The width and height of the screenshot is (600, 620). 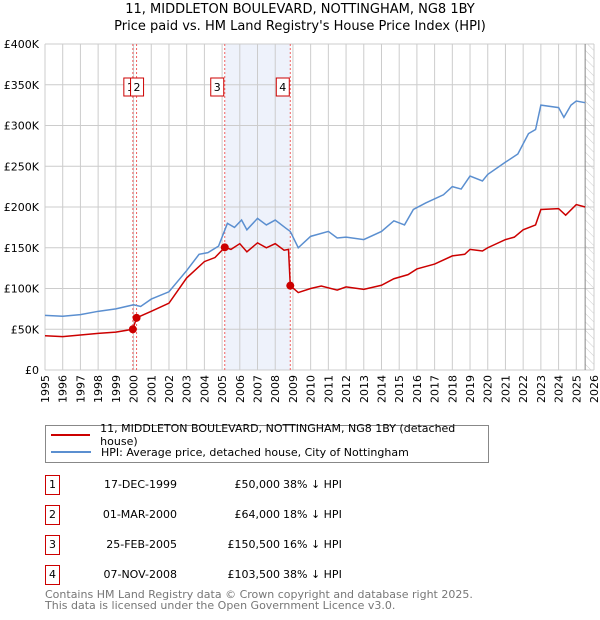 I want to click on sale-price: £103,500, so click(x=254, y=574).